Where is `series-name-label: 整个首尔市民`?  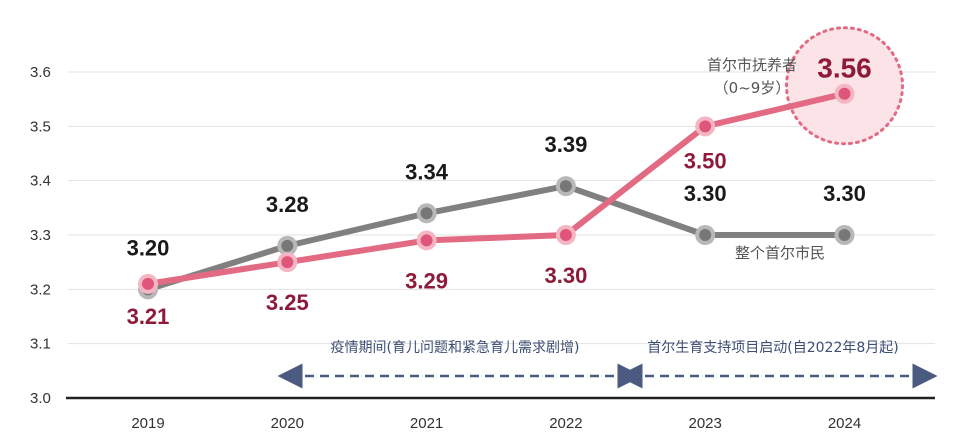 series-name-label: 整个首尔市民 is located at coordinates (780, 253).